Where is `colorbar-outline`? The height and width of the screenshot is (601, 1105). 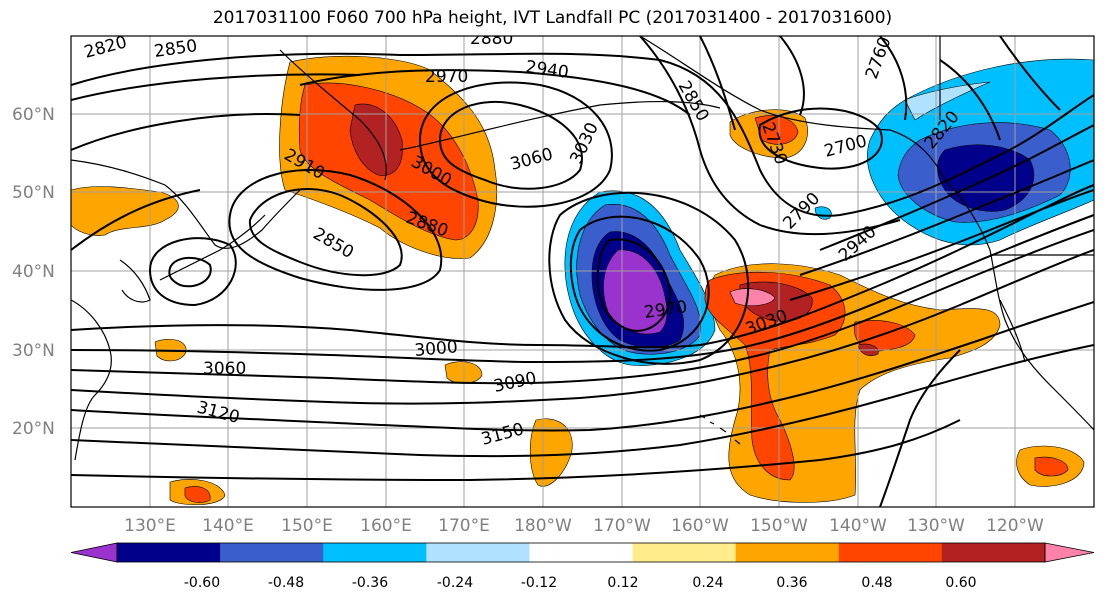
colorbar-outline is located at coordinates (581, 552).